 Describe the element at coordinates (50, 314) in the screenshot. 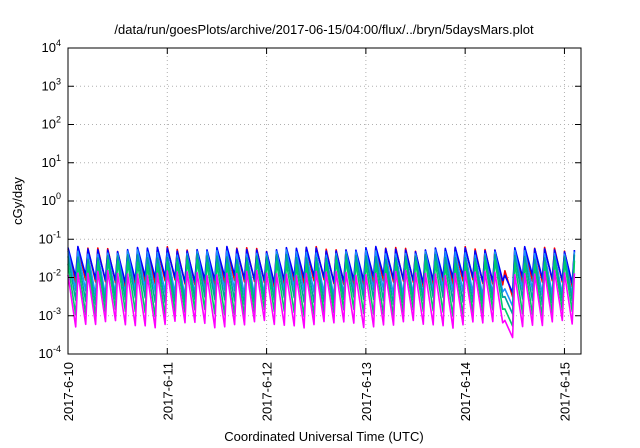

I see `y-tick-label: 10⁻³` at that location.